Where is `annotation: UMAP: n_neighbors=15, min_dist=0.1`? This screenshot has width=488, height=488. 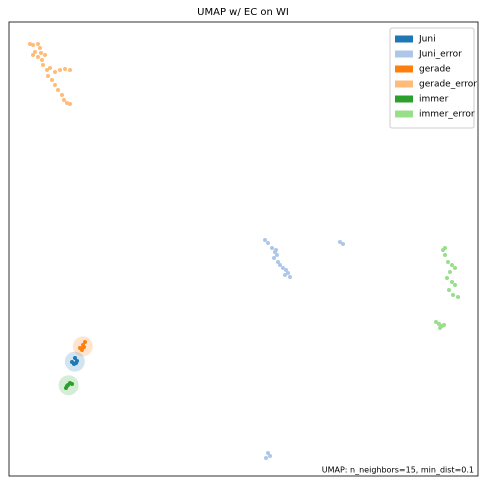 annotation: UMAP: n_neighbors=15, min_dist=0.1 is located at coordinates (398, 470).